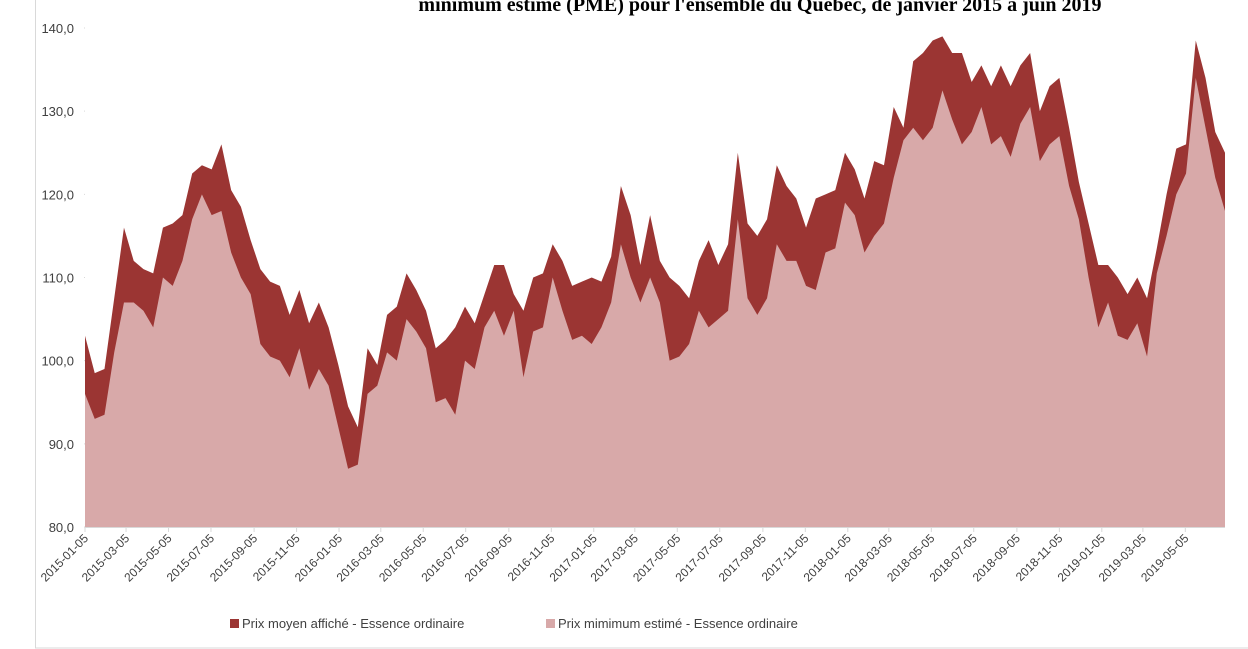 The height and width of the screenshot is (649, 1248). What do you see at coordinates (57, 194) in the screenshot?
I see `y-tick-label: 120,0` at bounding box center [57, 194].